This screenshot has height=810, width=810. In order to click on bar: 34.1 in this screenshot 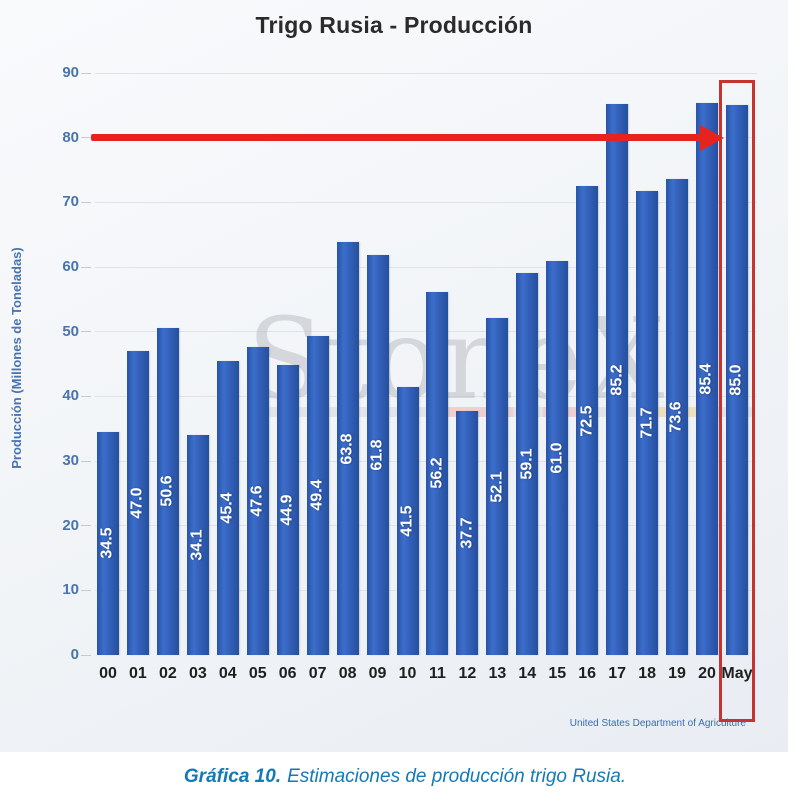, I will do `click(197, 544)`.